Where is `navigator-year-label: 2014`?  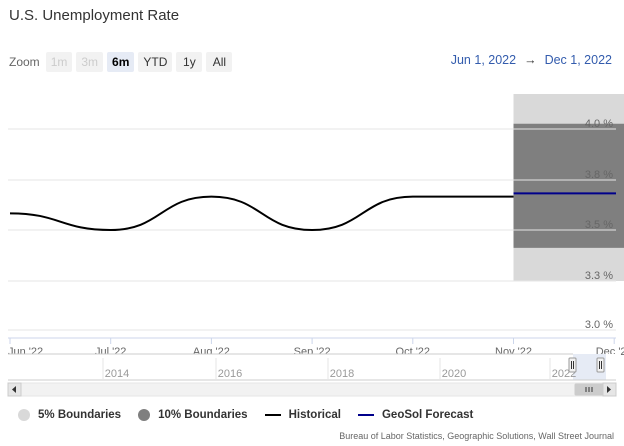
navigator-year-label: 2014 is located at coordinates (117, 374).